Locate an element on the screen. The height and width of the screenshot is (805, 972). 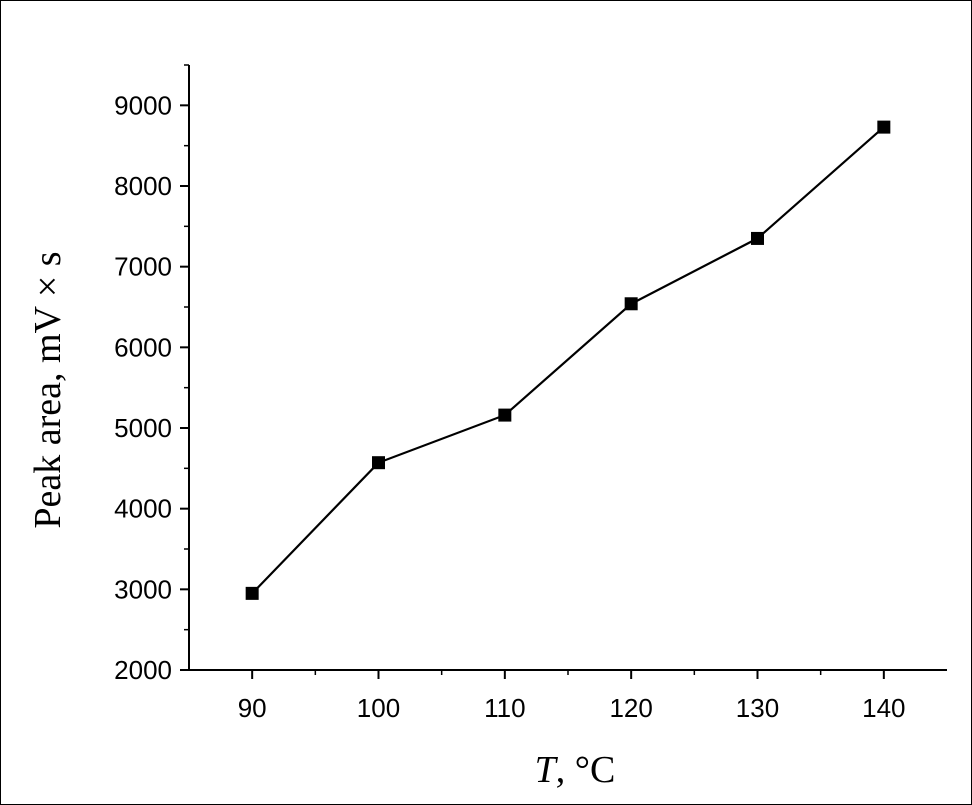
x-tick-label: 110 is located at coordinates (504, 708).